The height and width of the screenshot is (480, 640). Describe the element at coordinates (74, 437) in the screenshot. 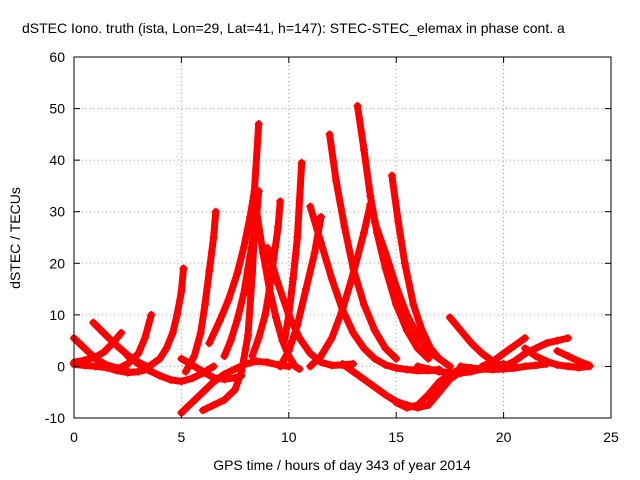

I see `x-tick-label: 0` at that location.